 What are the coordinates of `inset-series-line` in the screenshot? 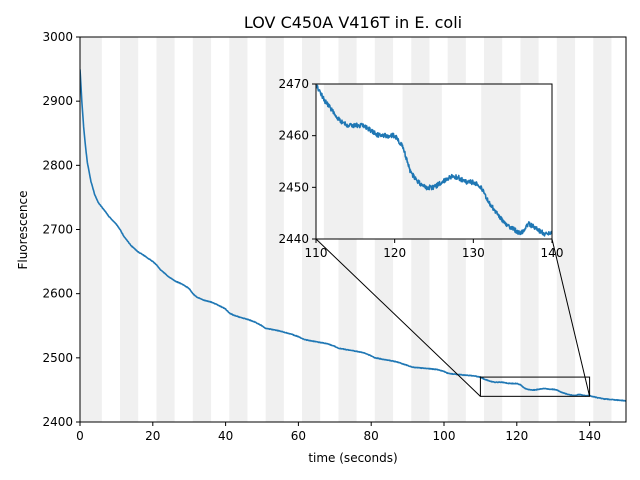 It's located at (434, 160).